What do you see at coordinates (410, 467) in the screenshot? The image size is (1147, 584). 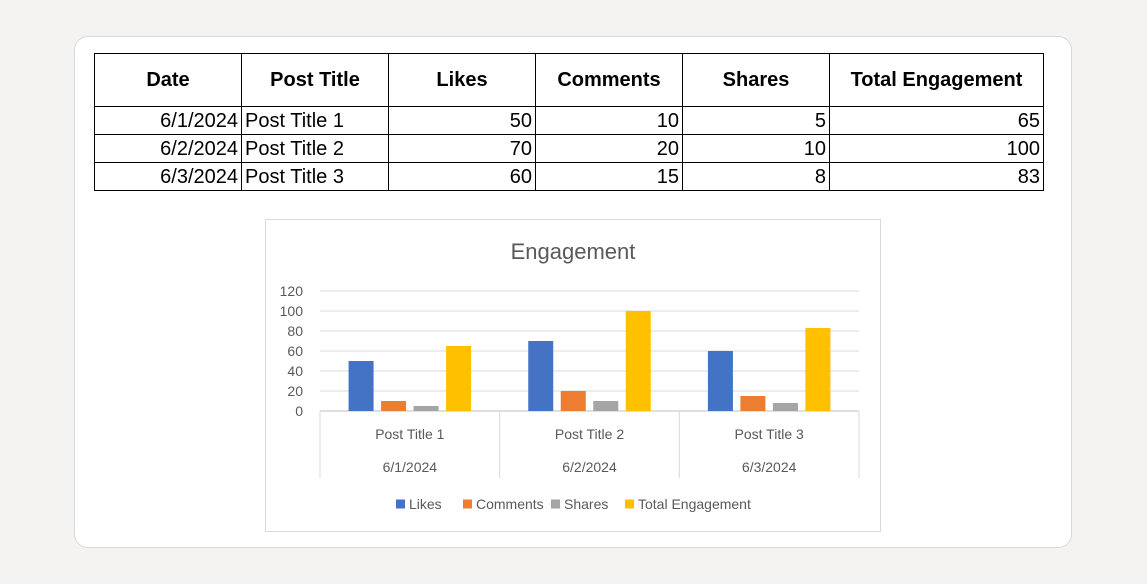 I see `x-tick-date-label: 6/1/2024` at bounding box center [410, 467].